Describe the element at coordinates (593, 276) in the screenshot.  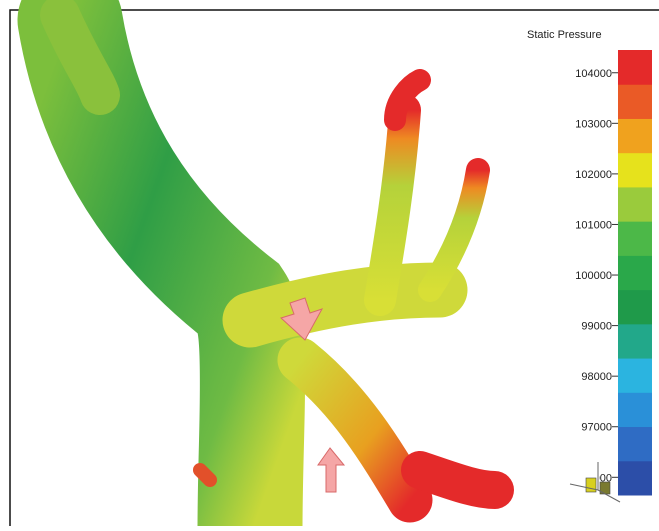
I see `colorbar-tick-label: 100000` at that location.